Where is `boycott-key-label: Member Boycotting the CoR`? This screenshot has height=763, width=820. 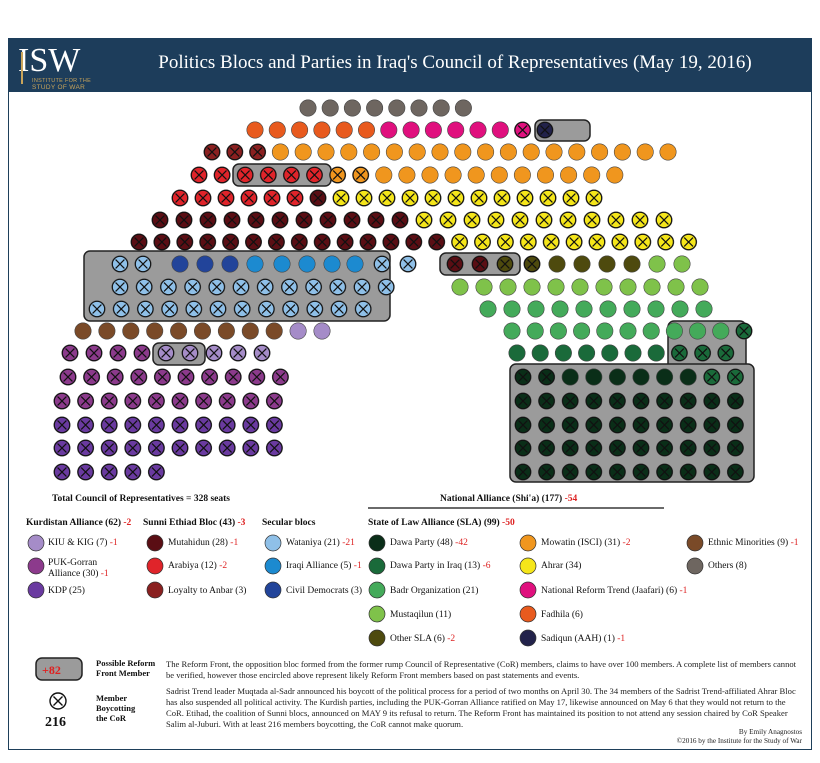
boycott-key-label: Member Boycotting the CoR is located at coordinates (115, 708).